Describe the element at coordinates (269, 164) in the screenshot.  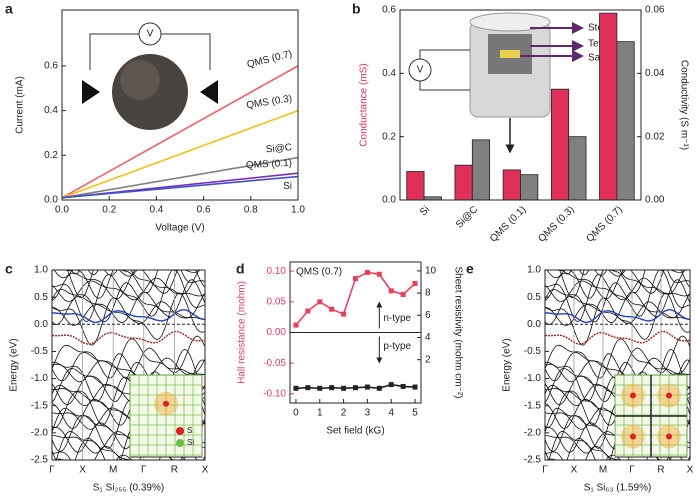
I see `legend-label: QMS (0.1)` at that location.